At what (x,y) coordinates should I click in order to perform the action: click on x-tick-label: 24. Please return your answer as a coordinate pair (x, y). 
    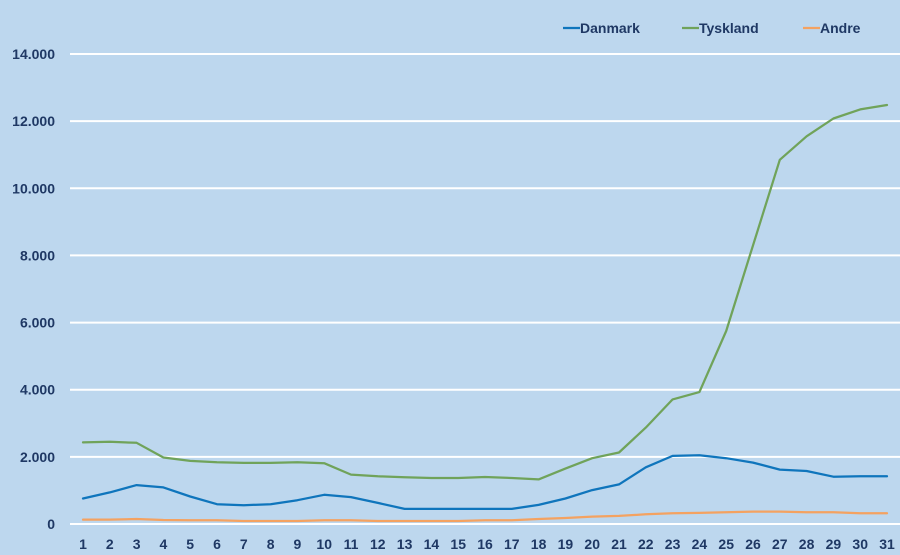
    Looking at the image, I should click on (700, 544).